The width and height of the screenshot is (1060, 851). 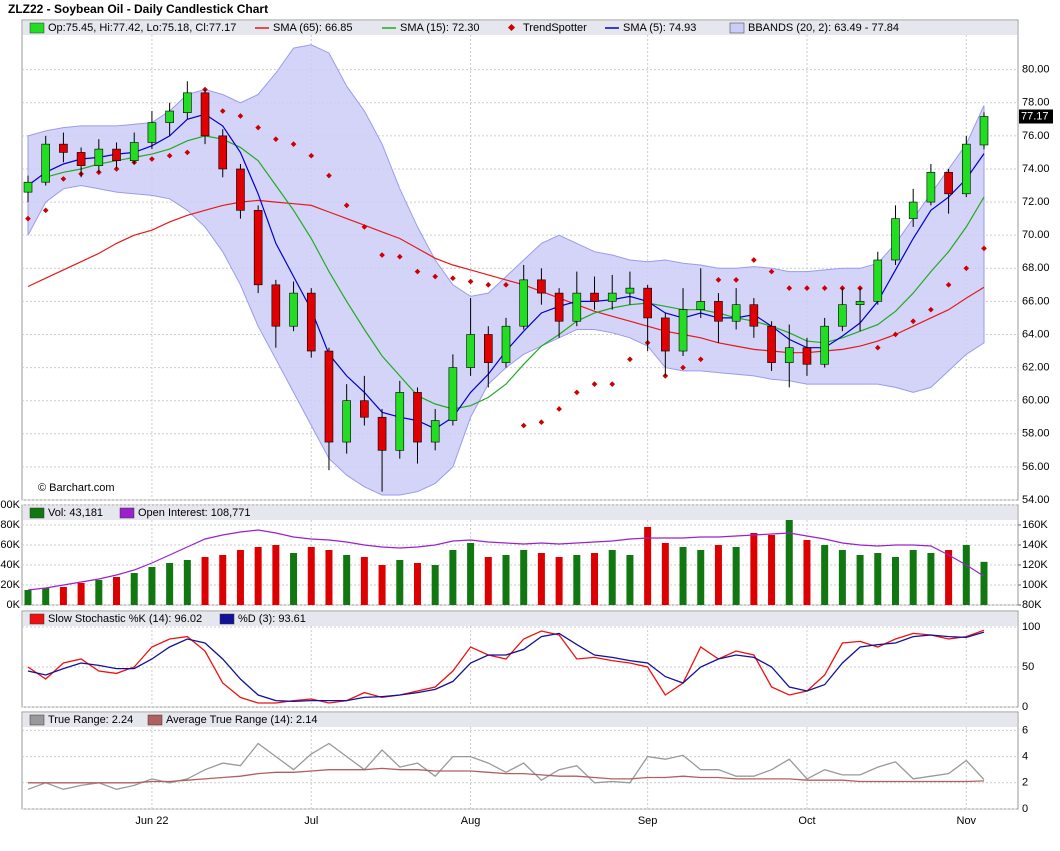 I want to click on y-tick-label: 50, so click(x=1028, y=667).